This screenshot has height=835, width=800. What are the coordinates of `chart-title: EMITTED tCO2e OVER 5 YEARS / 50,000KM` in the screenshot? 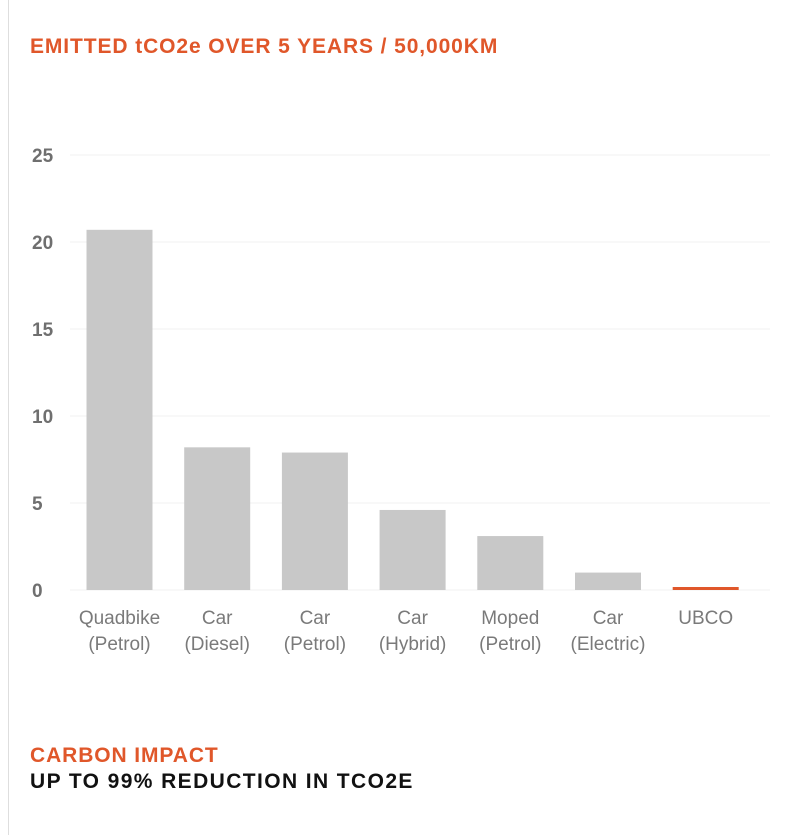 It's located at (264, 46).